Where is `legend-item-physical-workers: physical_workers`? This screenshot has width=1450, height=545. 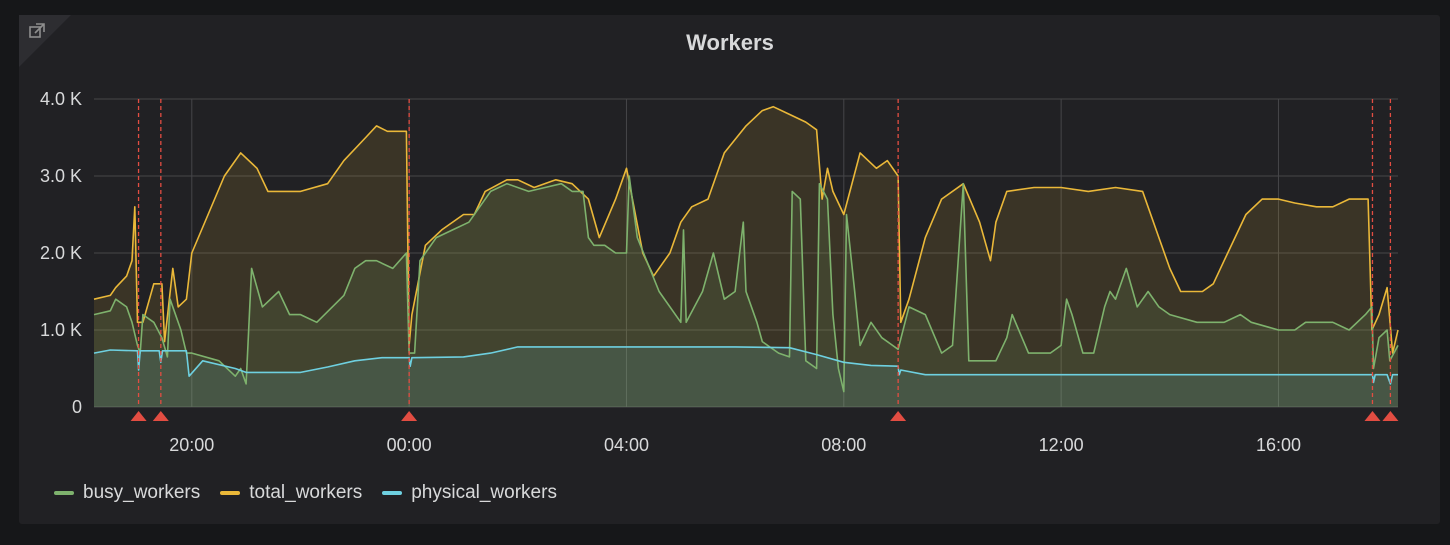 legend-item-physical-workers: physical_workers is located at coordinates (469, 493).